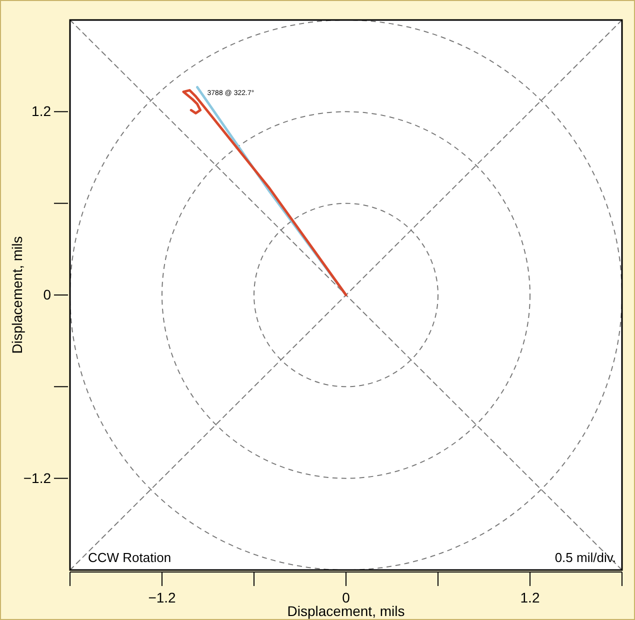 The height and width of the screenshot is (620, 635). Describe the element at coordinates (585, 557) in the screenshot. I see `annotation: 0.5 mil/div.` at that location.